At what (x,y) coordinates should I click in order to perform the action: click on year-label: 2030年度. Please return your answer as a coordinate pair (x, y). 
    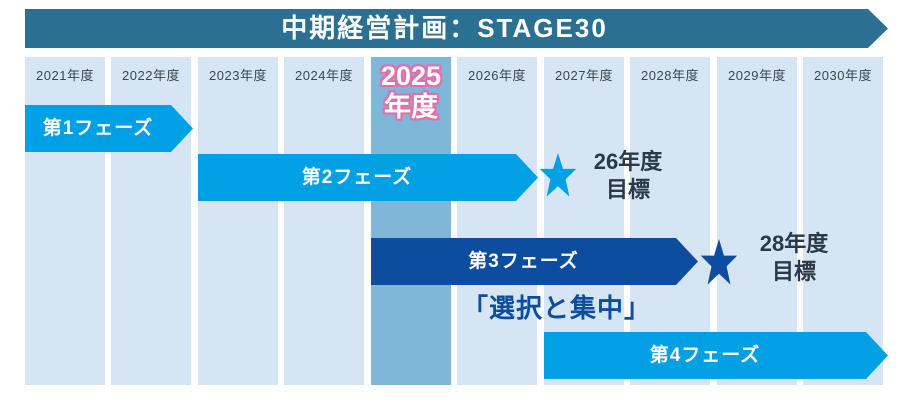
    Looking at the image, I should click on (843, 75).